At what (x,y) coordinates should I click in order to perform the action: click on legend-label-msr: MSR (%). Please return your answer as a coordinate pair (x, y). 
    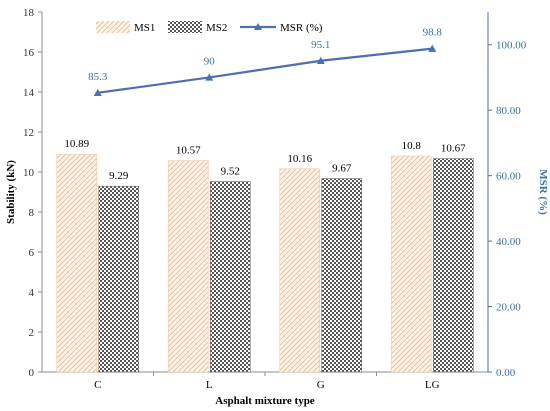
    Looking at the image, I should click on (301, 28).